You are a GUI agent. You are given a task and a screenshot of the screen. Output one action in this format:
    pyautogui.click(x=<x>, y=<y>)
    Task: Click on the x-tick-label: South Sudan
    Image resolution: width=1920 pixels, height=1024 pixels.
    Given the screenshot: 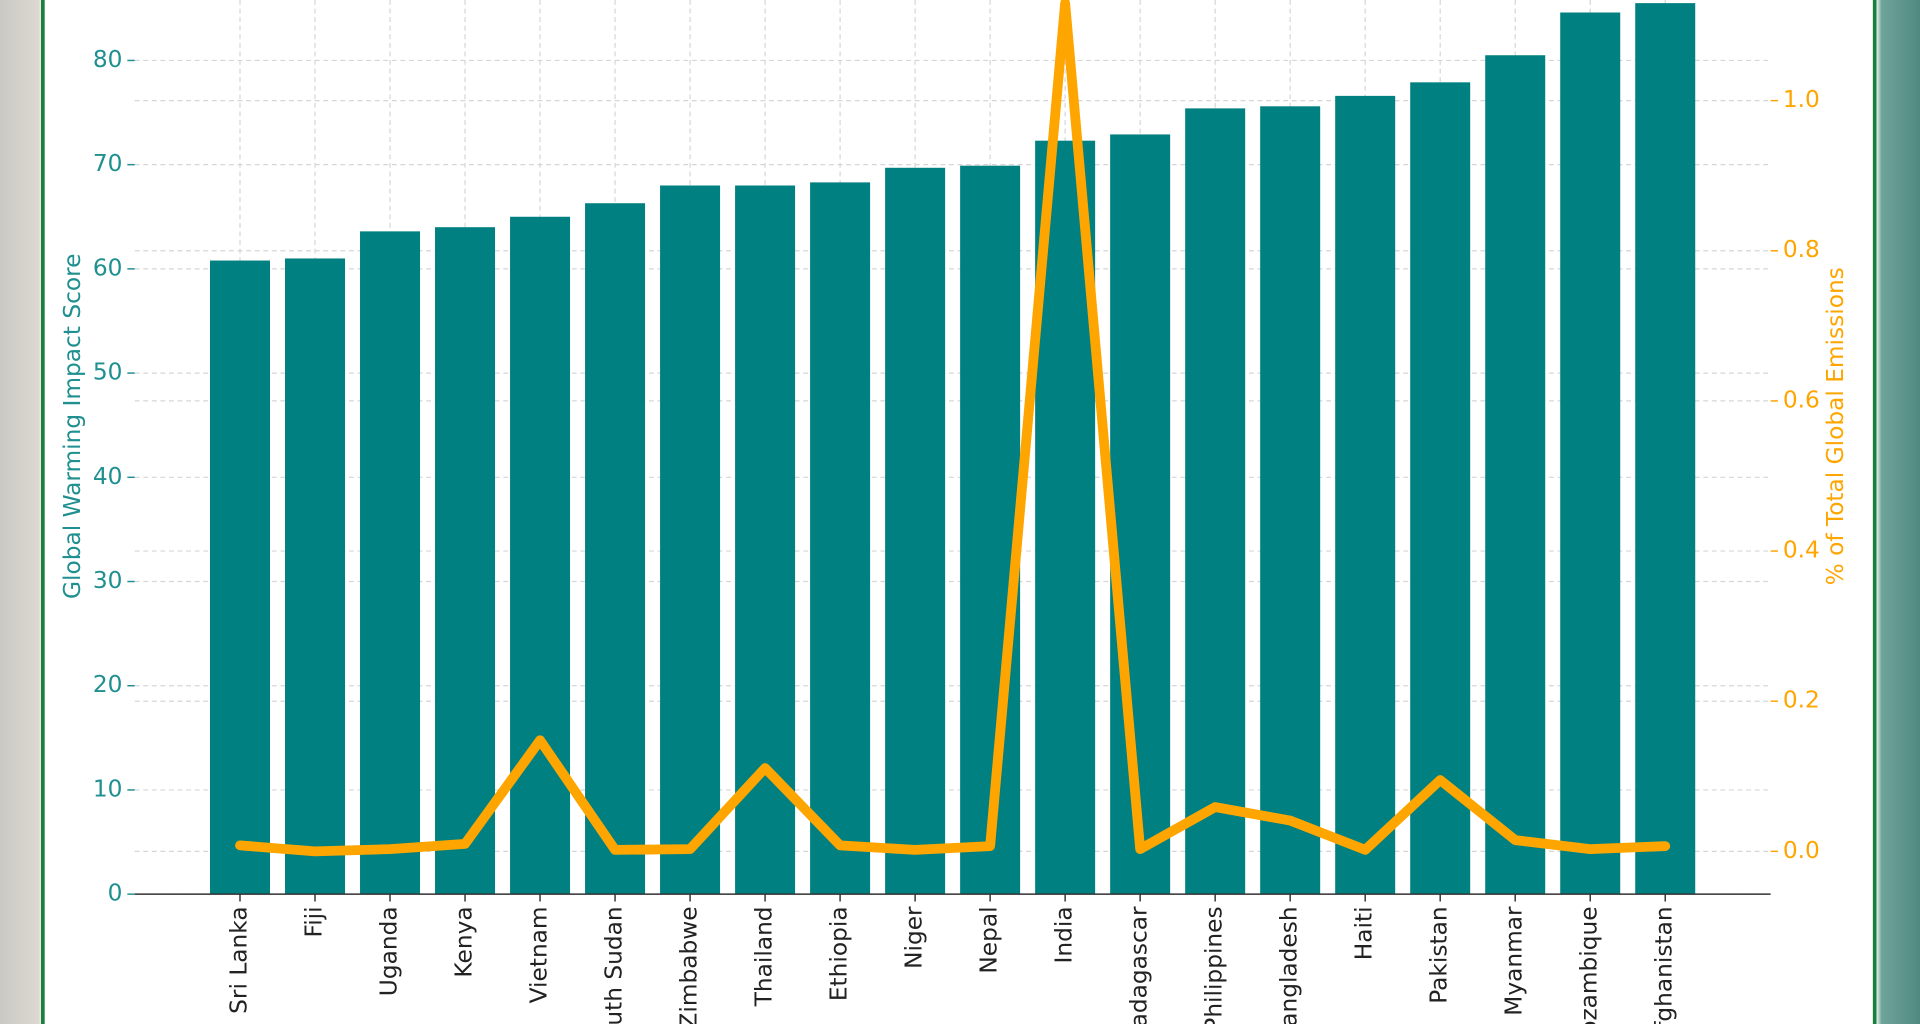 What is the action you would take?
    pyautogui.click(x=614, y=965)
    